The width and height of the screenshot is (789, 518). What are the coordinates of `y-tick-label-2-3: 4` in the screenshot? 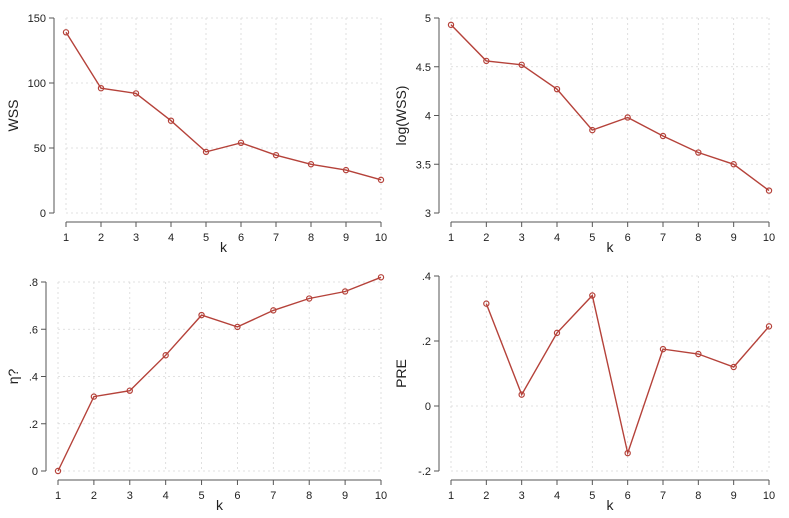 It's located at (428, 117).